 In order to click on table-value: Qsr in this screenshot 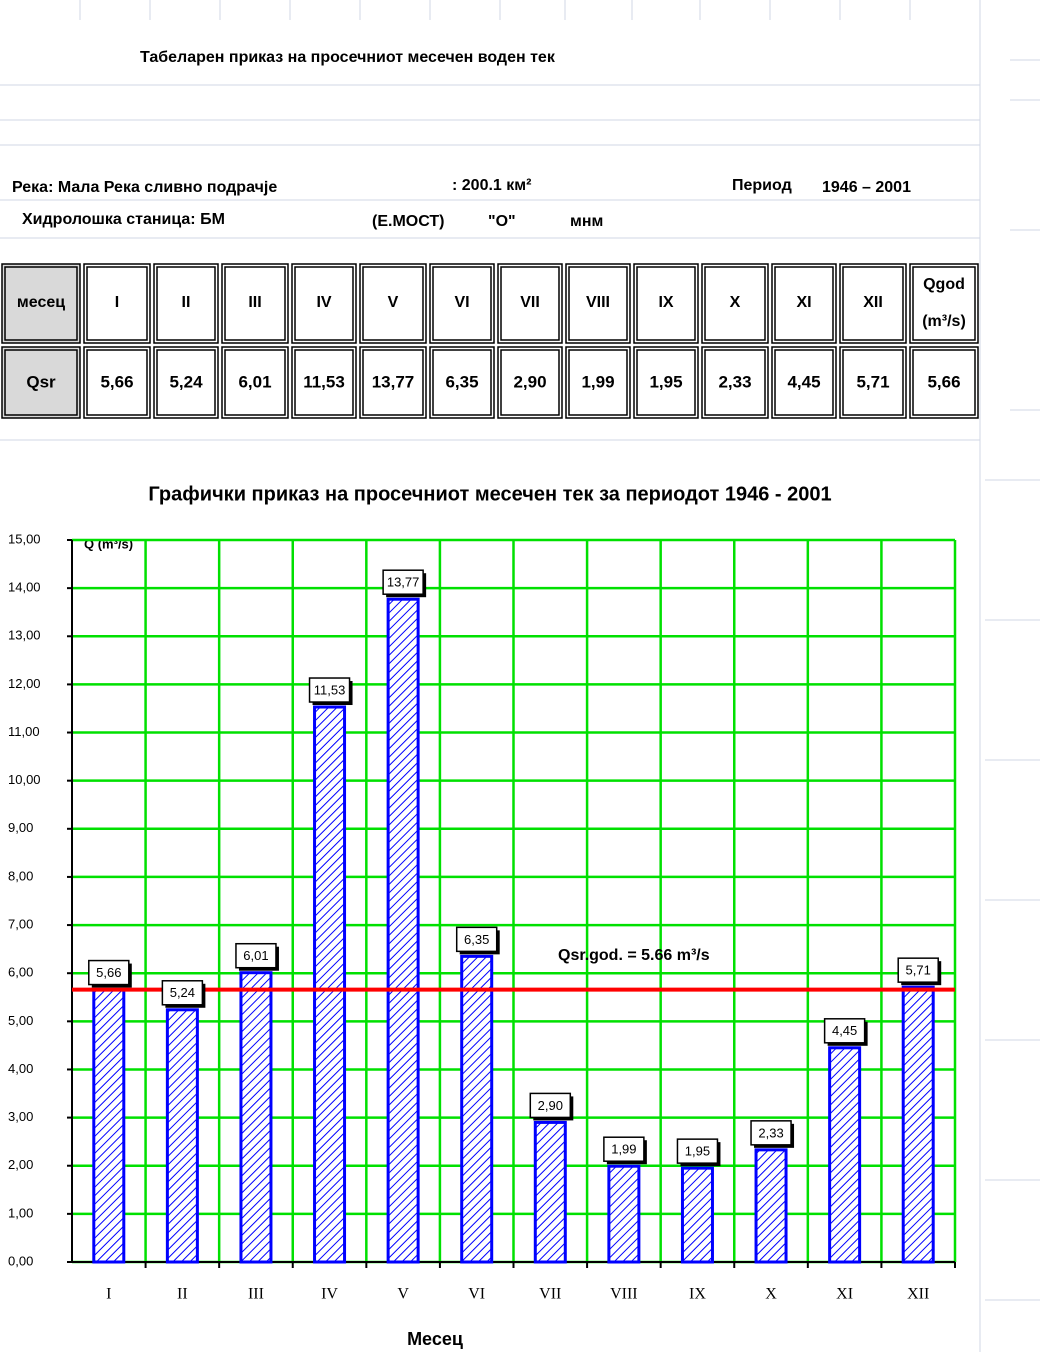, I will do `click(41, 381)`.